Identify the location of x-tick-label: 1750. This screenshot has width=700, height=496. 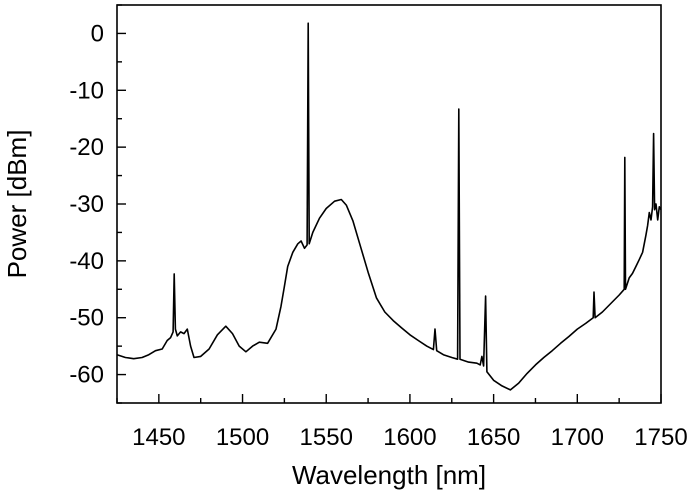
(660, 437).